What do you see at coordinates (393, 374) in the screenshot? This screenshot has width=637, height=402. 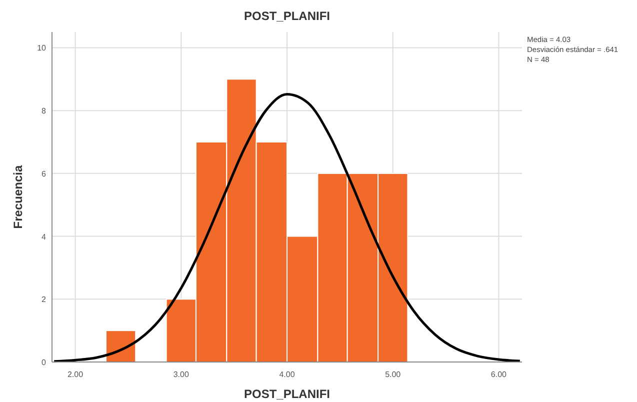 I see `x-tick-label: 5.00` at bounding box center [393, 374].